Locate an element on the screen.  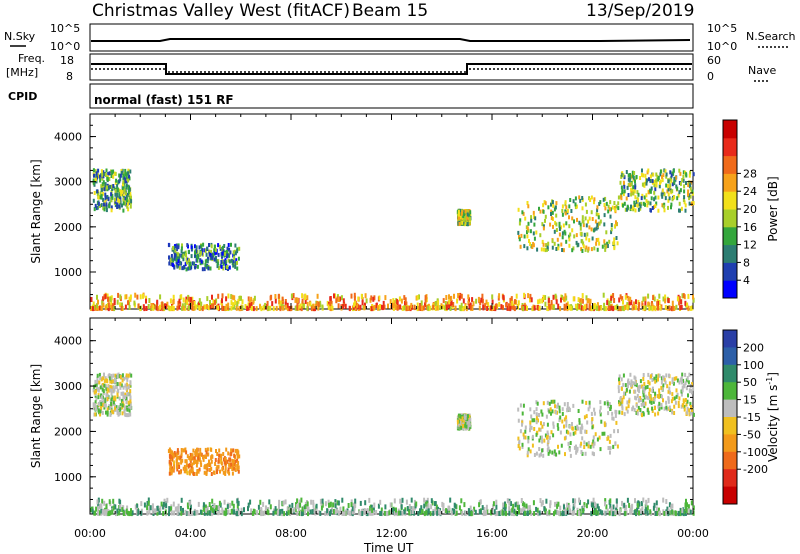
cpid-label: CPID is located at coordinates (22, 96).